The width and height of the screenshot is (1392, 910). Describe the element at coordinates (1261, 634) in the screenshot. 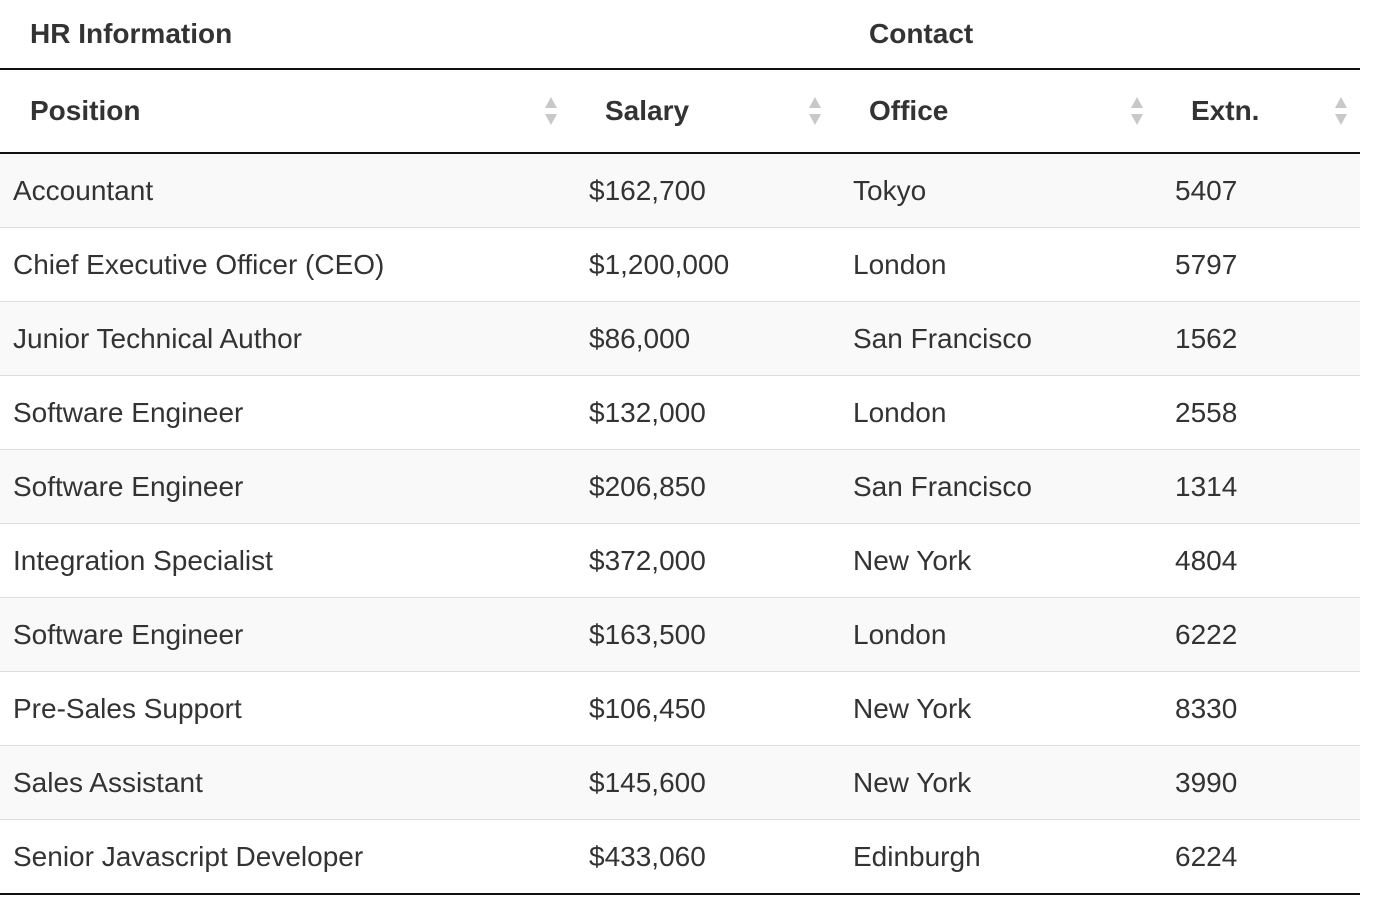

I see `cell-extn: 6222` at that location.